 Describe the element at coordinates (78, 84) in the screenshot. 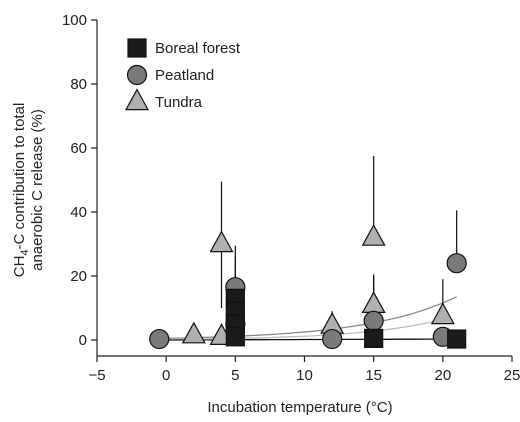

I see `y-tick-label: 80` at that location.